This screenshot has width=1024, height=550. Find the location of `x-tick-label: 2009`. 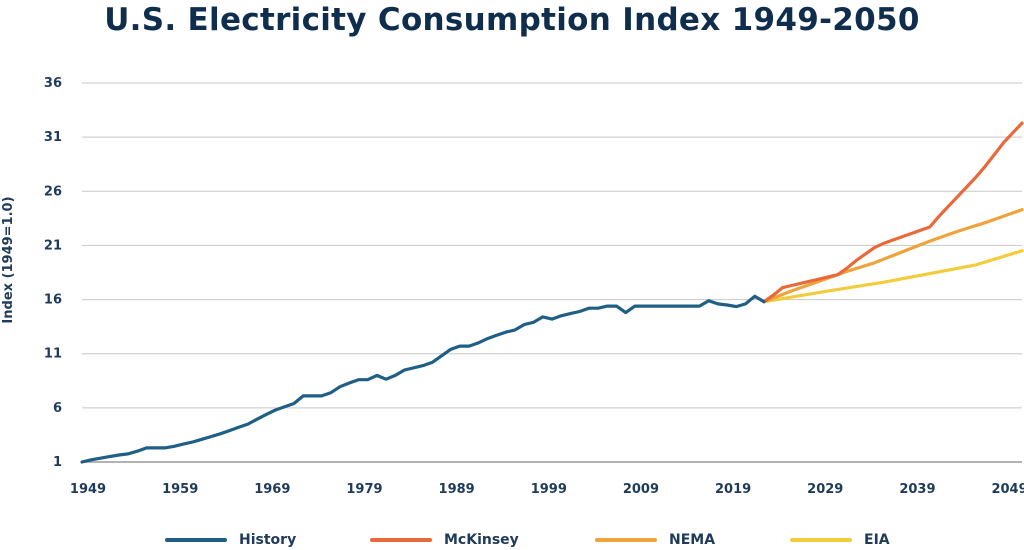

x-tick-label: 2009 is located at coordinates (641, 489).